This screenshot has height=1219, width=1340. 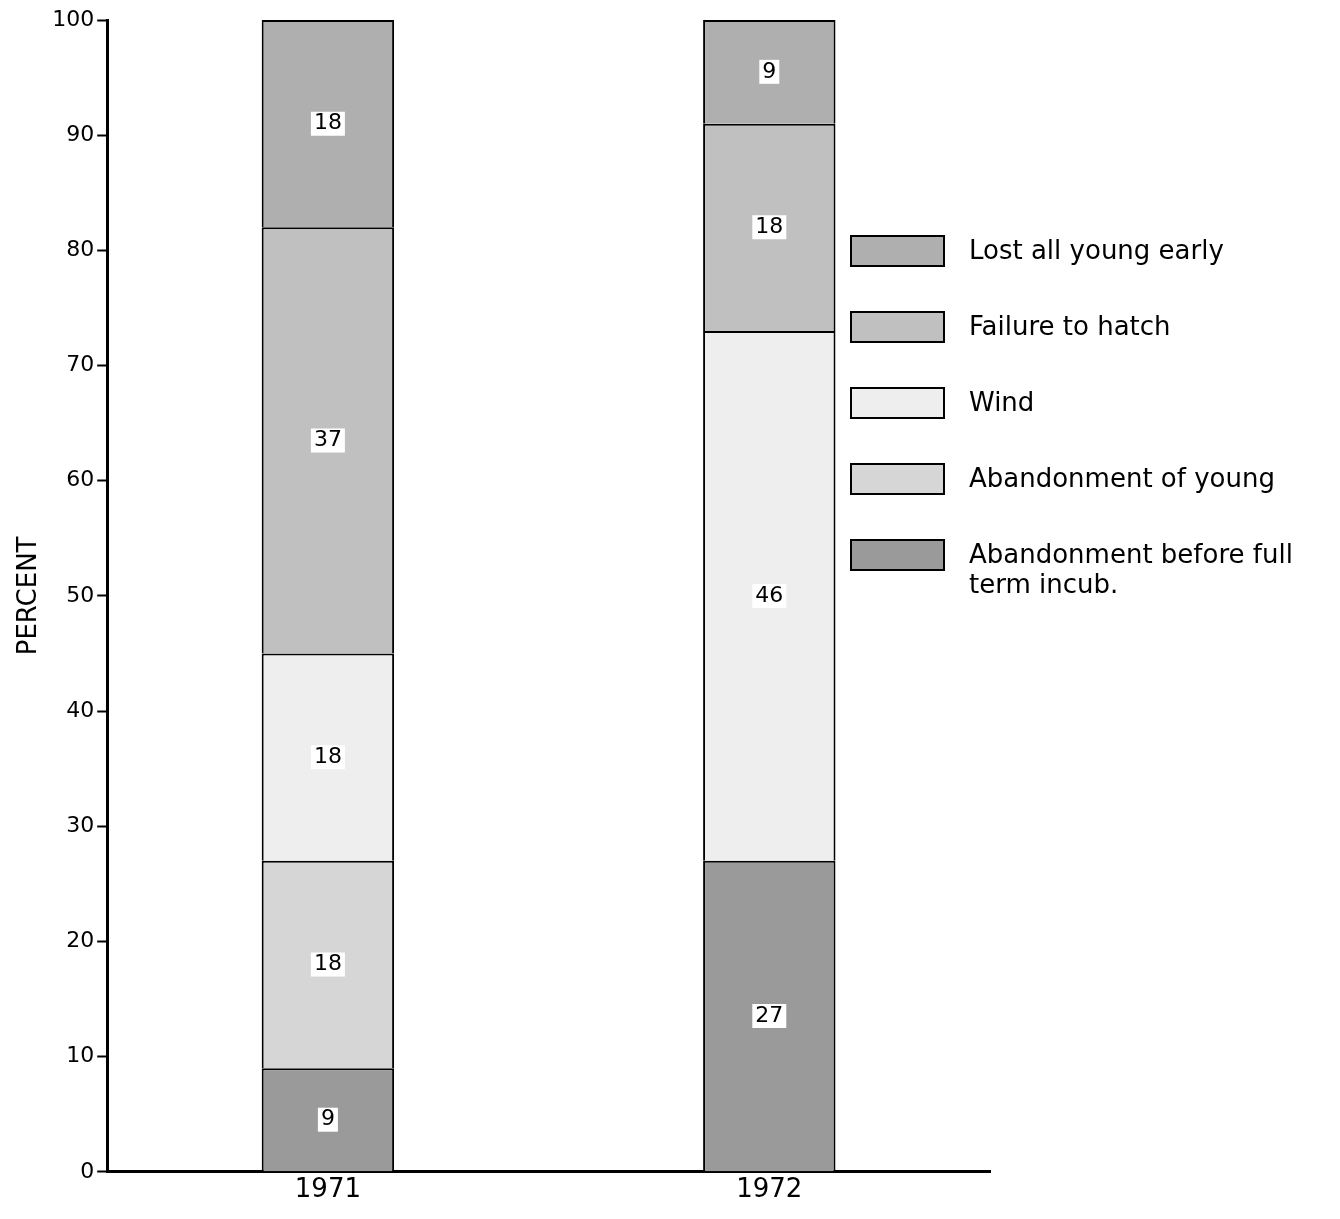 I want to click on y-axis-title: PERCENT, so click(x=27, y=596).